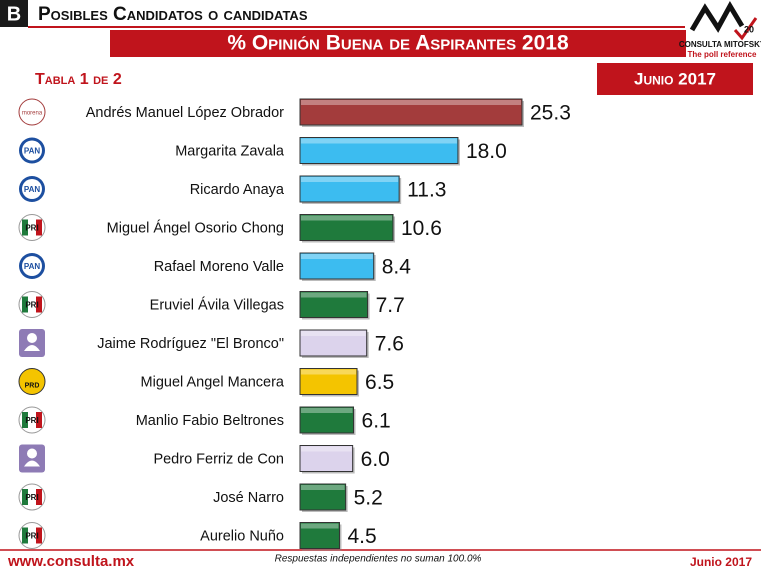 Image resolution: width=761 pixels, height=571 pixels. I want to click on value-label: 10.6, so click(421, 228).